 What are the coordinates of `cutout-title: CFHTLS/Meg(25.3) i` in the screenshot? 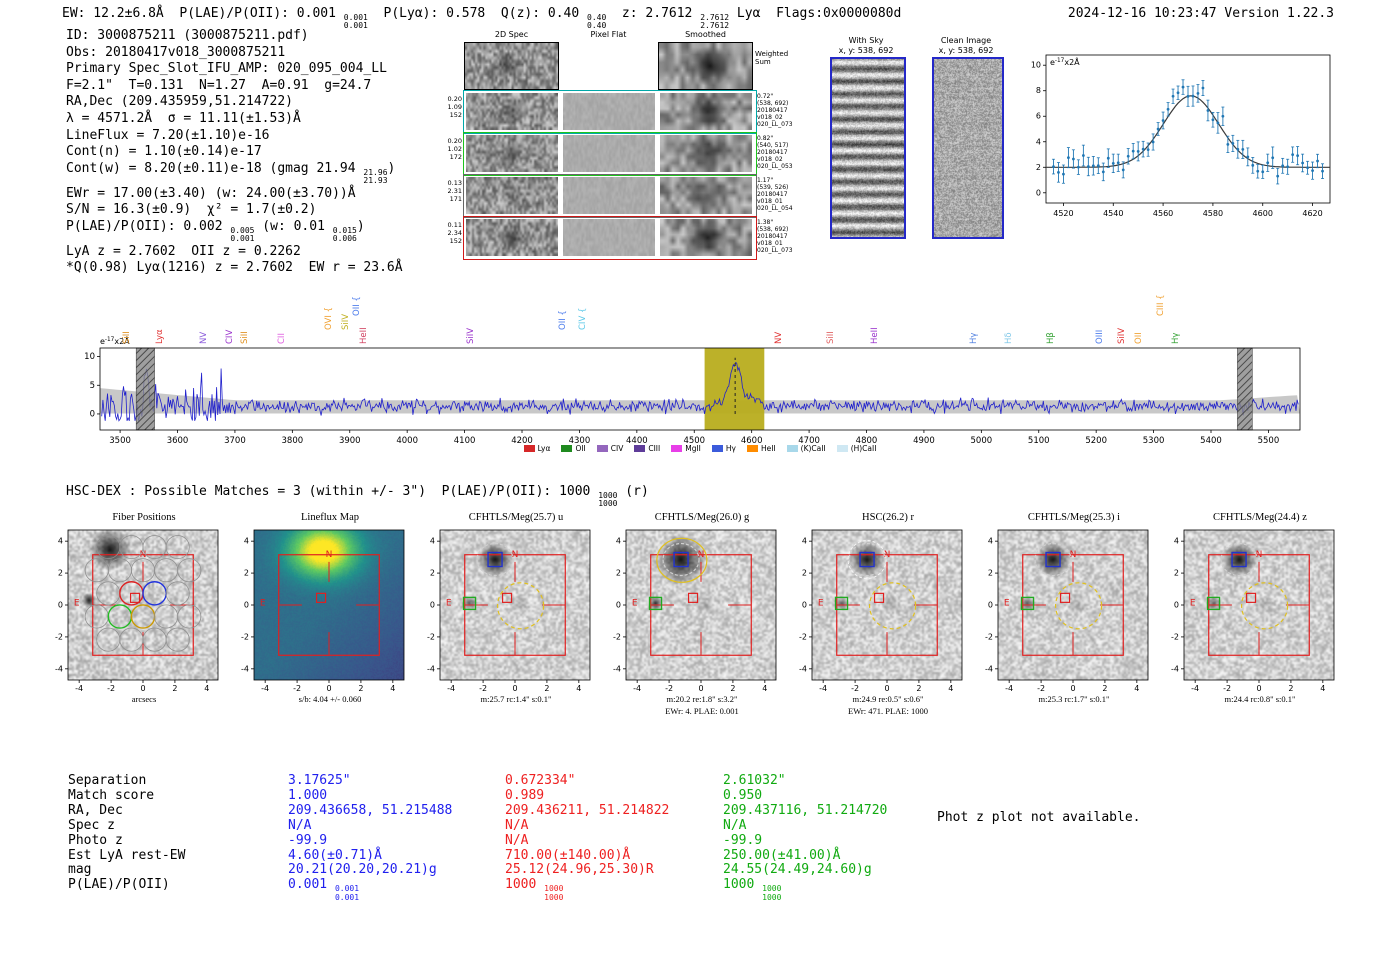 It's located at (1074, 517).